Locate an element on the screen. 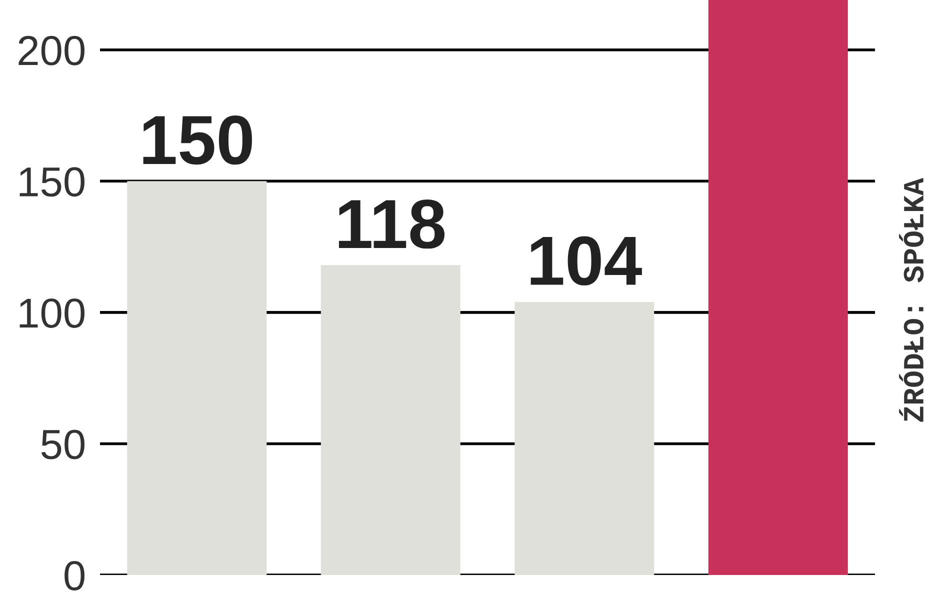  y-tick-label: 100 is located at coordinates (52, 313).